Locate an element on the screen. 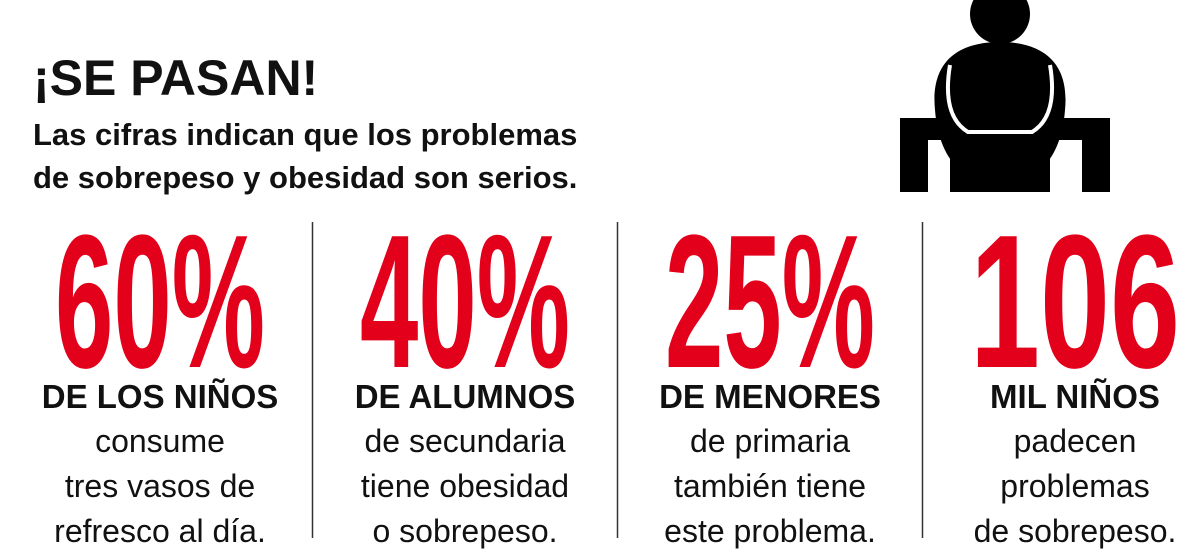  stat-figure: 106 is located at coordinates (1075, 302).